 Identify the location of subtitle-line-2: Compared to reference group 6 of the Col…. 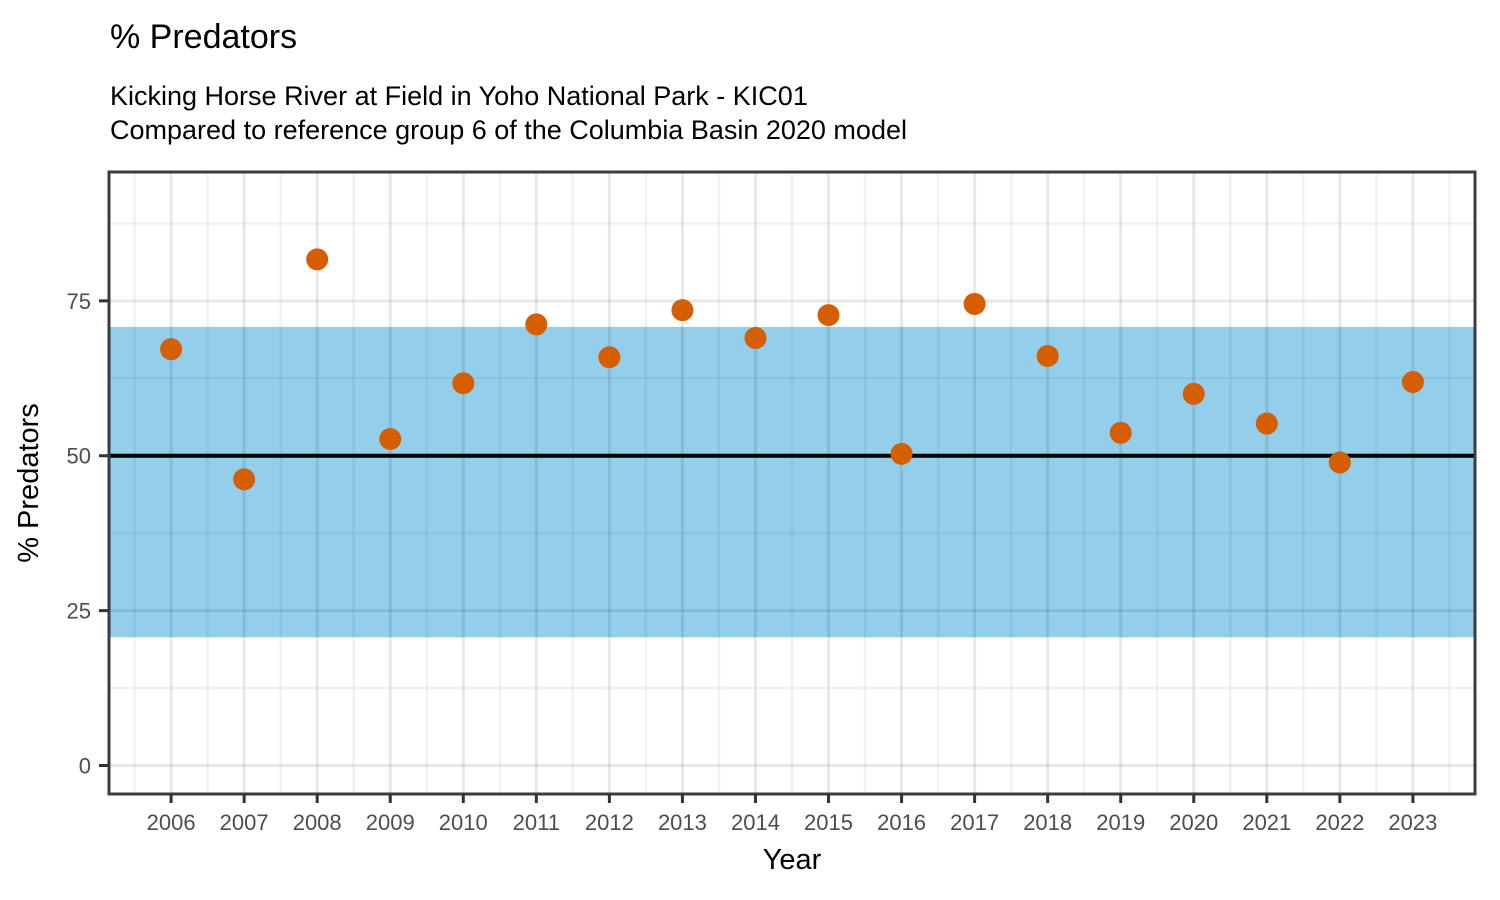
(508, 130).